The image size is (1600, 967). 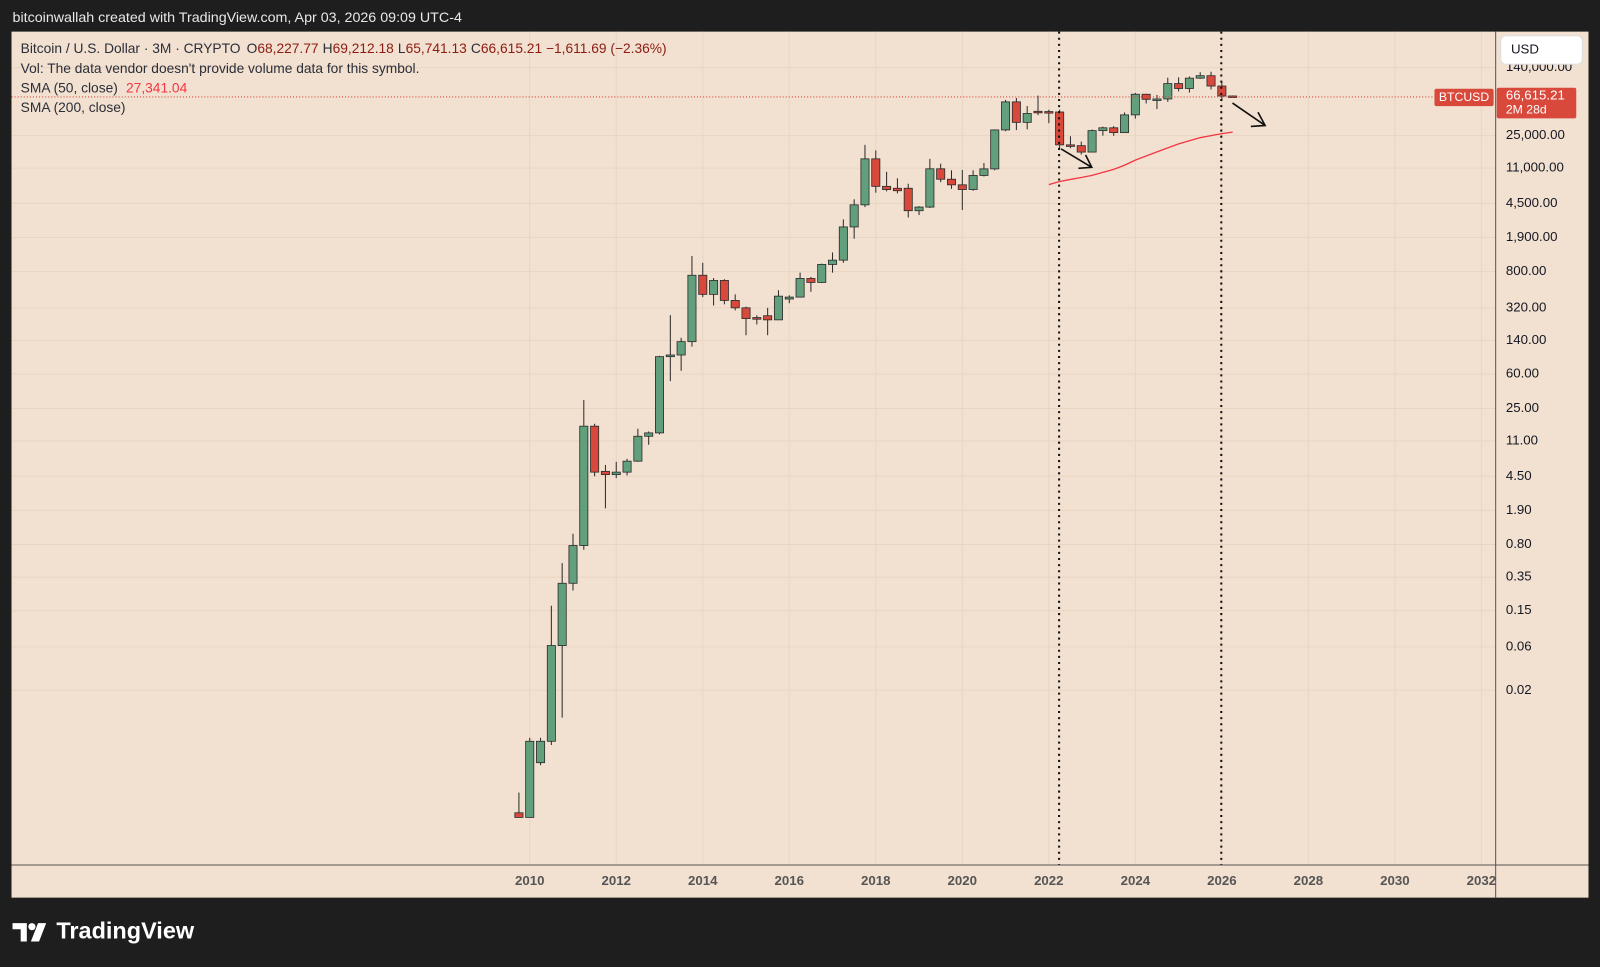 I want to click on indicator-legend: SMA (200, close), so click(x=73, y=107).